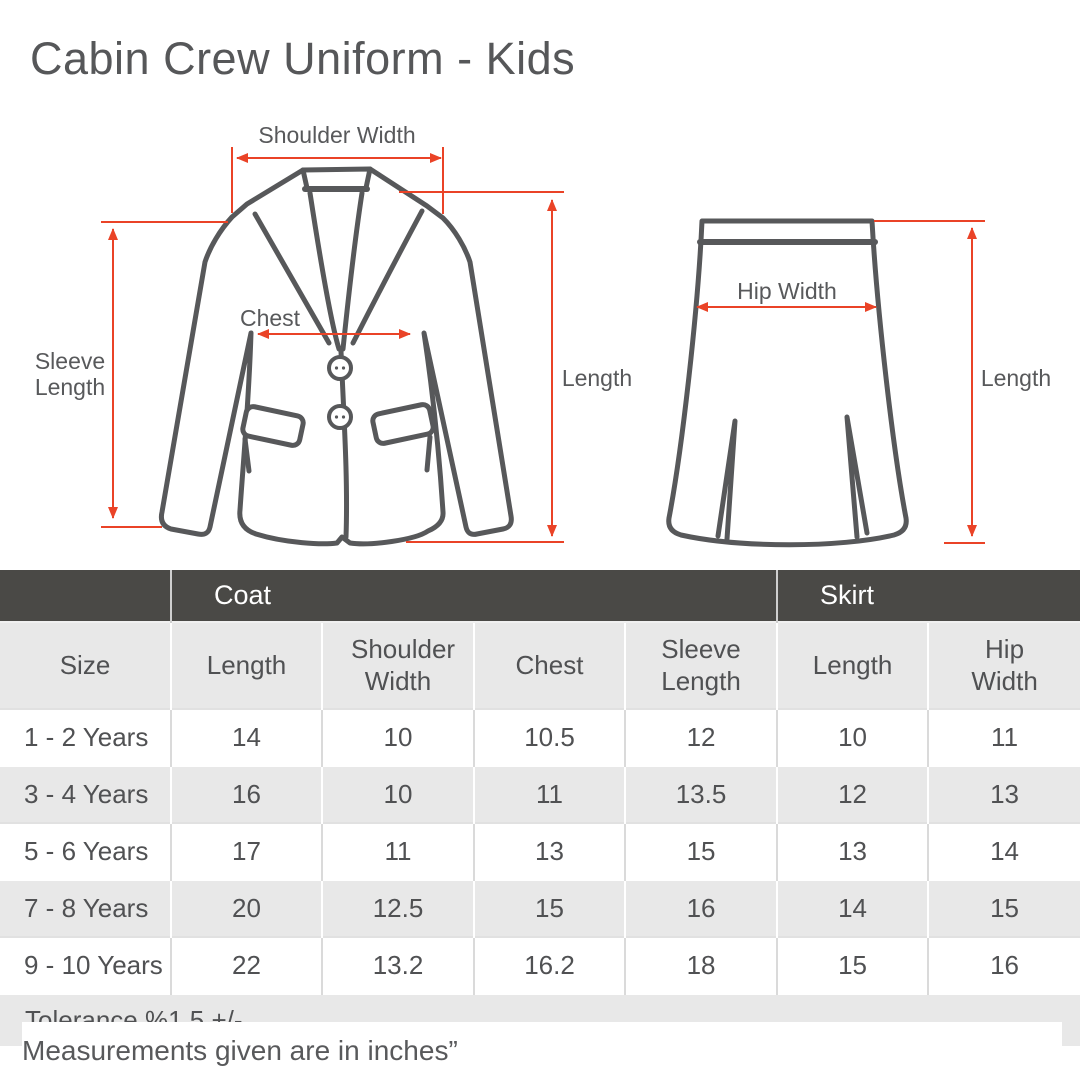 The height and width of the screenshot is (1080, 1080). I want to click on size-cell: 5 - 6 Years, so click(85, 851).